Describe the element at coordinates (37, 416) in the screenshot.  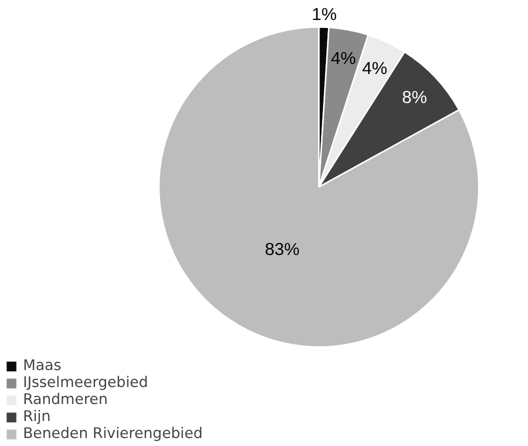
I see `legend-label: Rijn` at that location.